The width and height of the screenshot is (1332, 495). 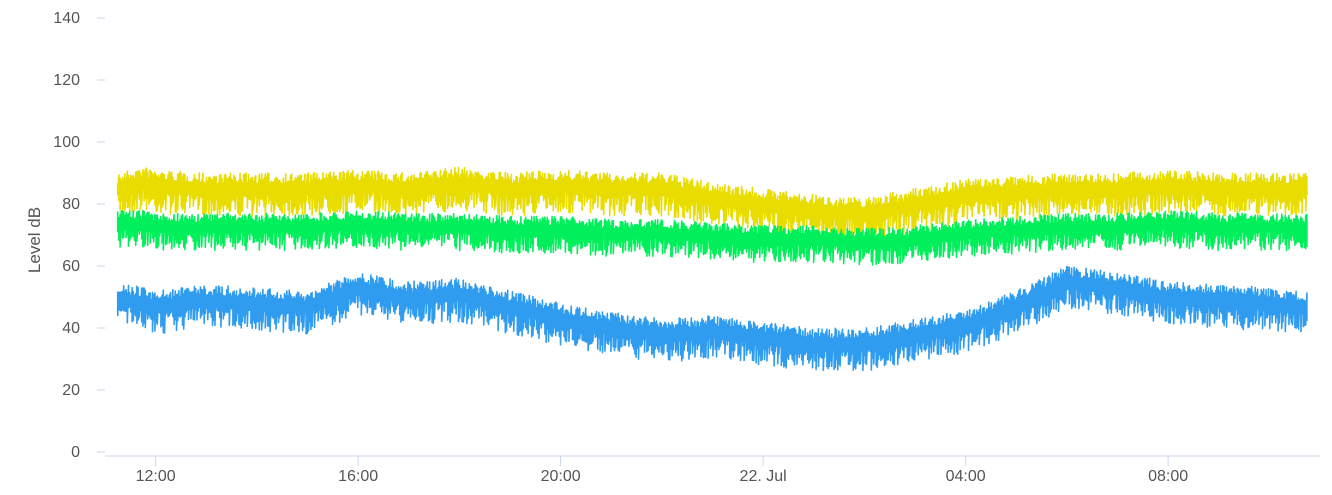 I want to click on y-axis-title: Level dB, so click(x=34, y=240).